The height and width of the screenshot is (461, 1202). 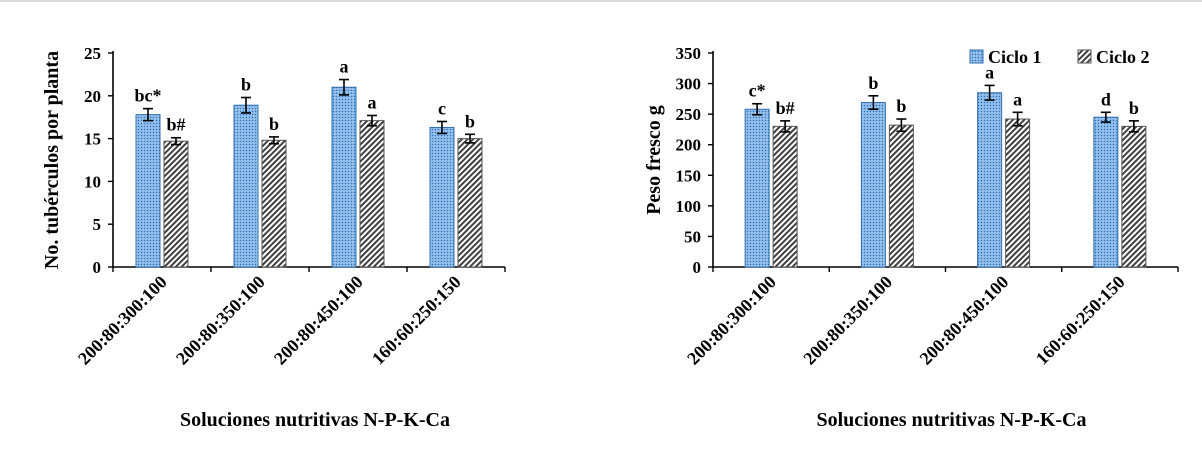 What do you see at coordinates (52, 160) in the screenshot?
I see `y-axis-label: No. tubérculos por planta` at bounding box center [52, 160].